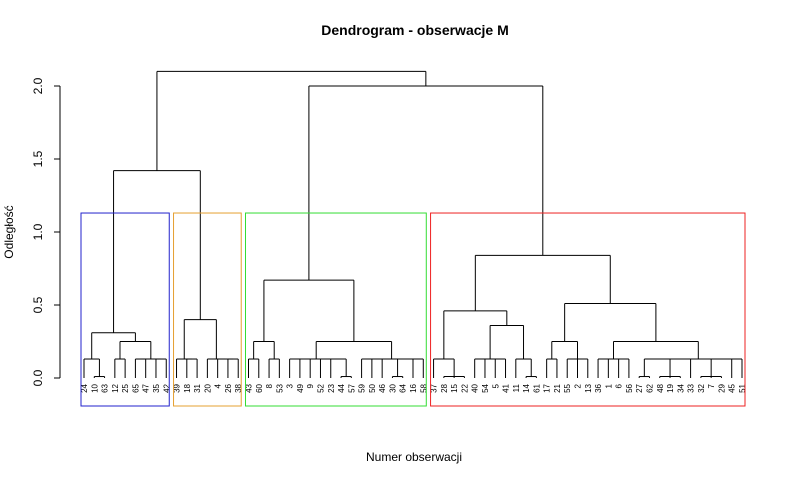 The width and height of the screenshot is (800, 480). I want to click on leaf-label: 31, so click(197, 387).